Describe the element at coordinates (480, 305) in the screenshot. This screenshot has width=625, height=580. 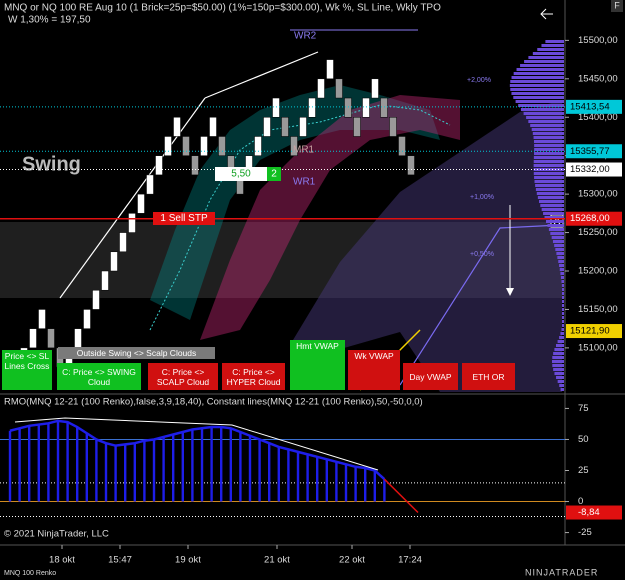
I see `sl-line` at that location.